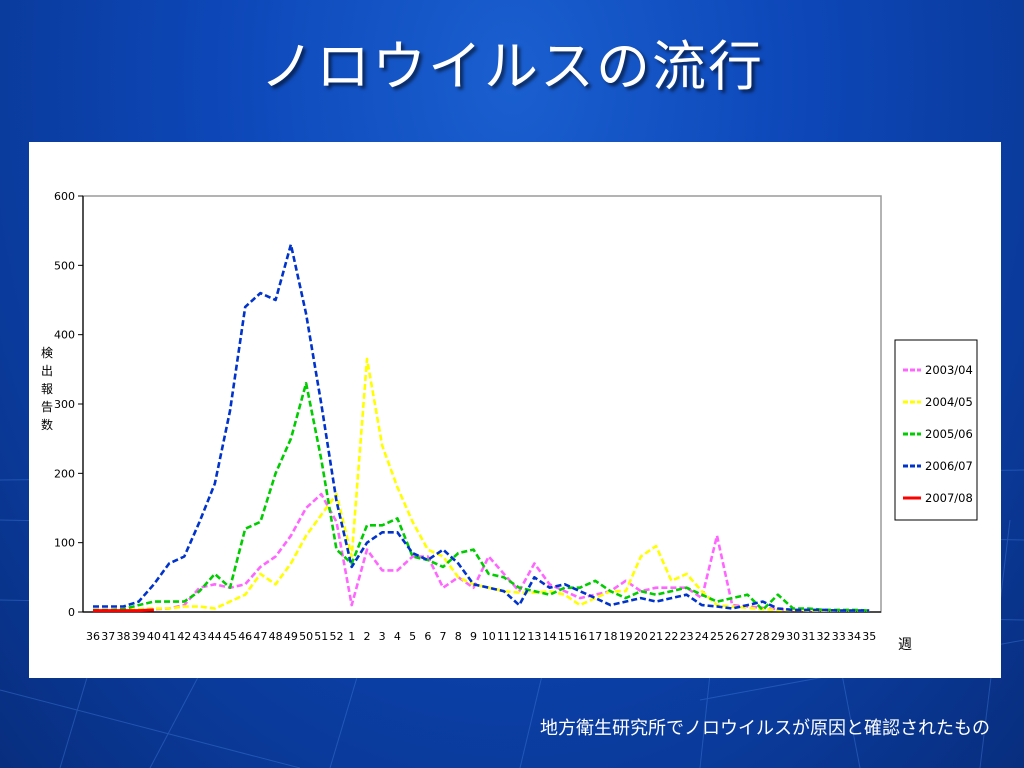 Image resolution: width=1024 pixels, height=768 pixels. I want to click on legend-label: 2005/06, so click(949, 434).